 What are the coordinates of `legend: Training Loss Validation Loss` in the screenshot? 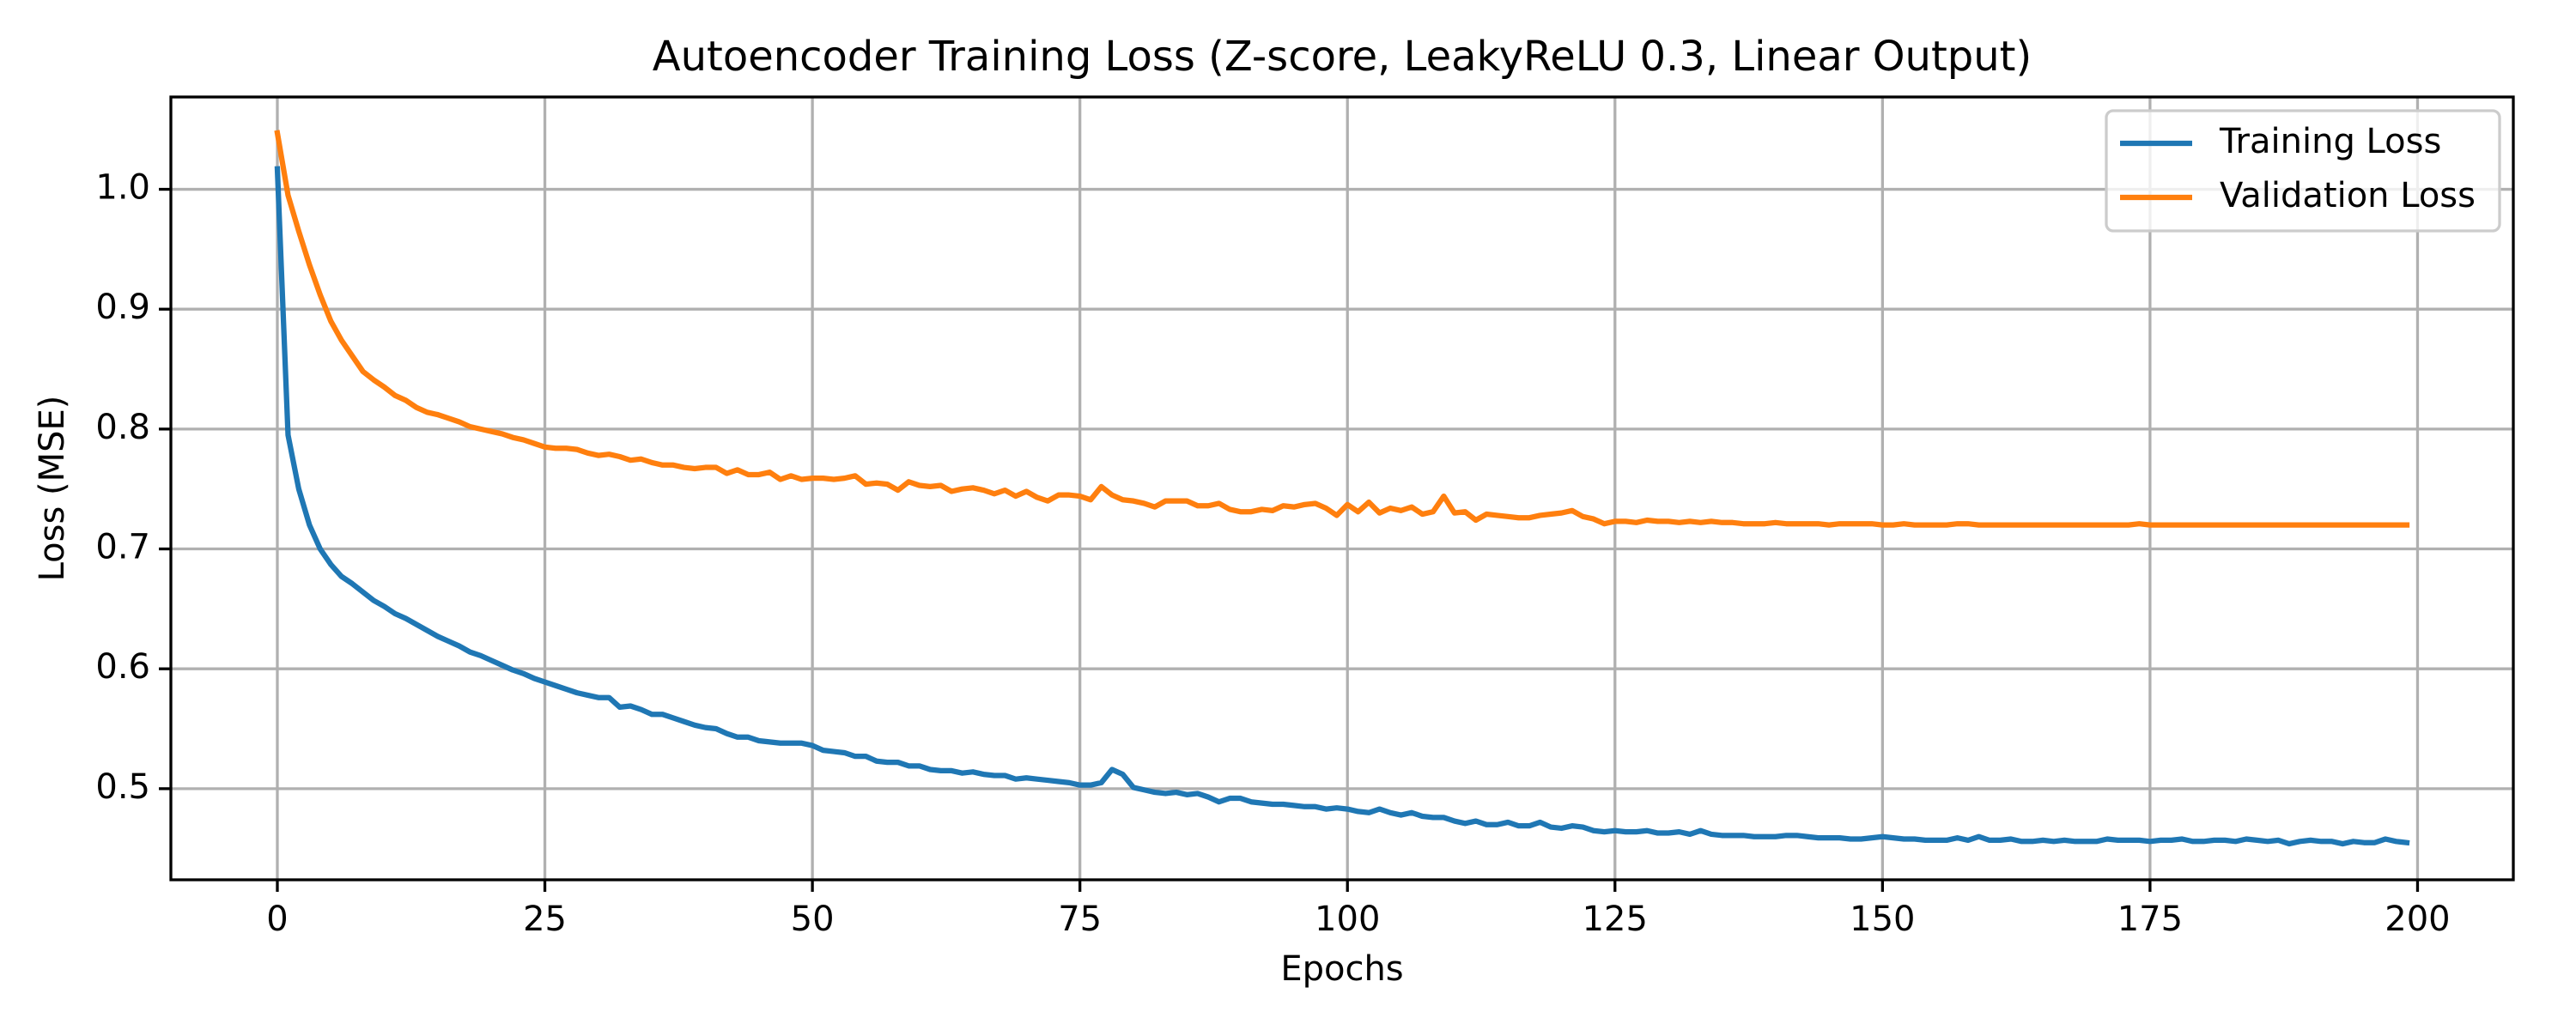 It's located at (2303, 171).